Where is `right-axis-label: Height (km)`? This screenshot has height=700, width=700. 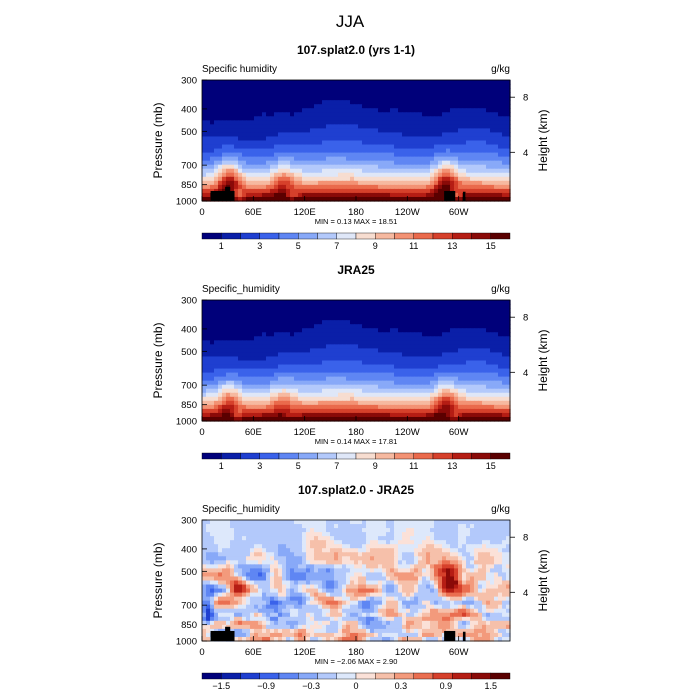 right-axis-label: Height (km) is located at coordinates (543, 360).